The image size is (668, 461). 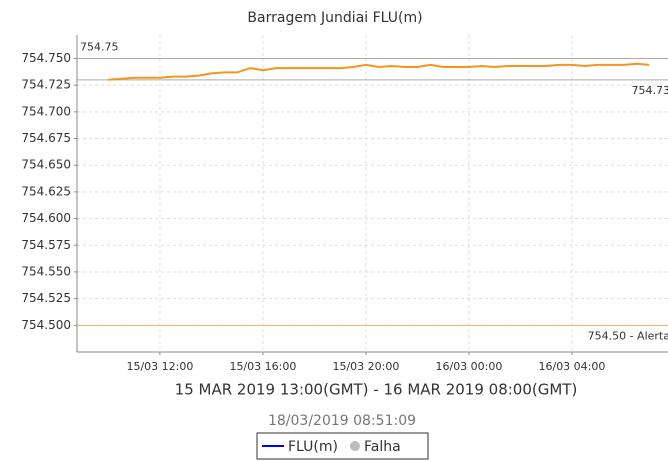 What do you see at coordinates (650, 90) in the screenshot?
I see `reference-label: 754.73` at bounding box center [650, 90].